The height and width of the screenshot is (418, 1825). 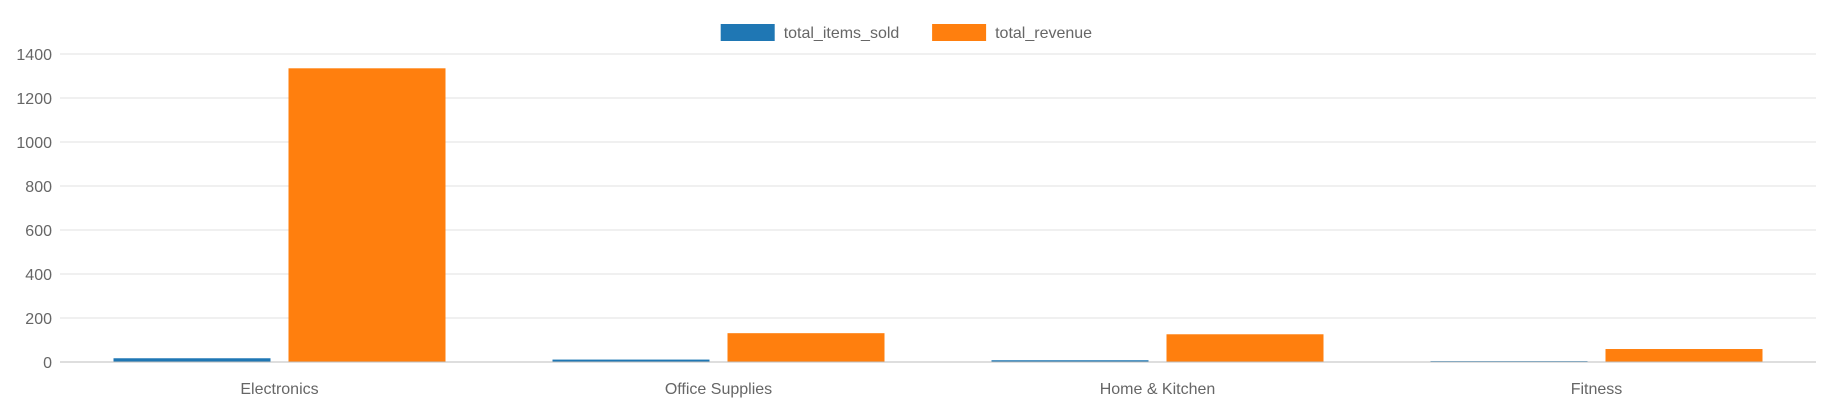 I want to click on legend-swatch-total-revenue, so click(x=959, y=32).